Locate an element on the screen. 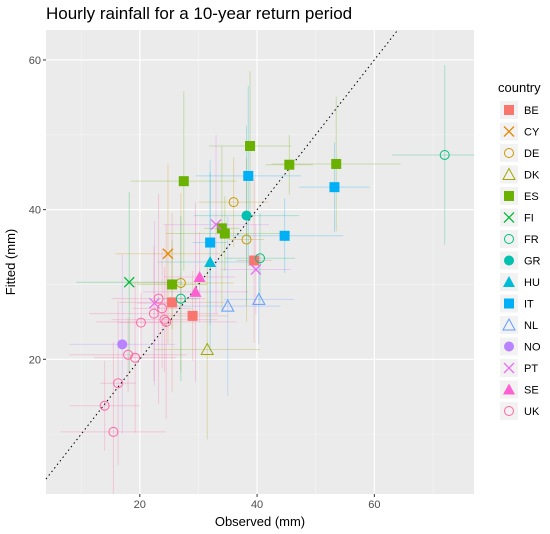 The height and width of the screenshot is (534, 550). legend-label: DK is located at coordinates (532, 176).